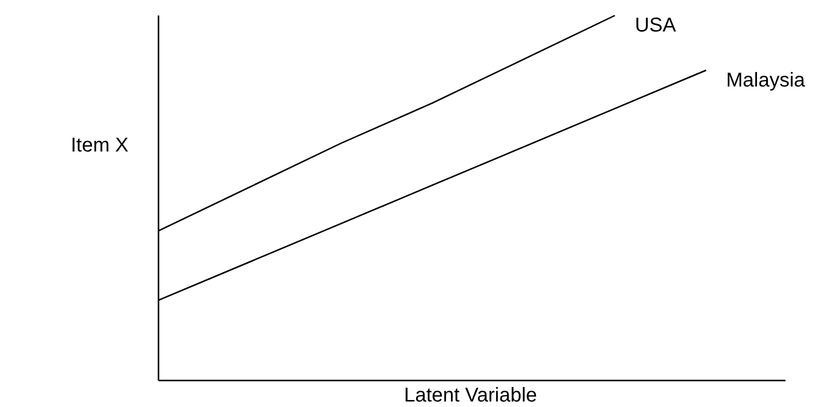 The height and width of the screenshot is (407, 817). I want to click on series-label: Malaysia, so click(766, 80).